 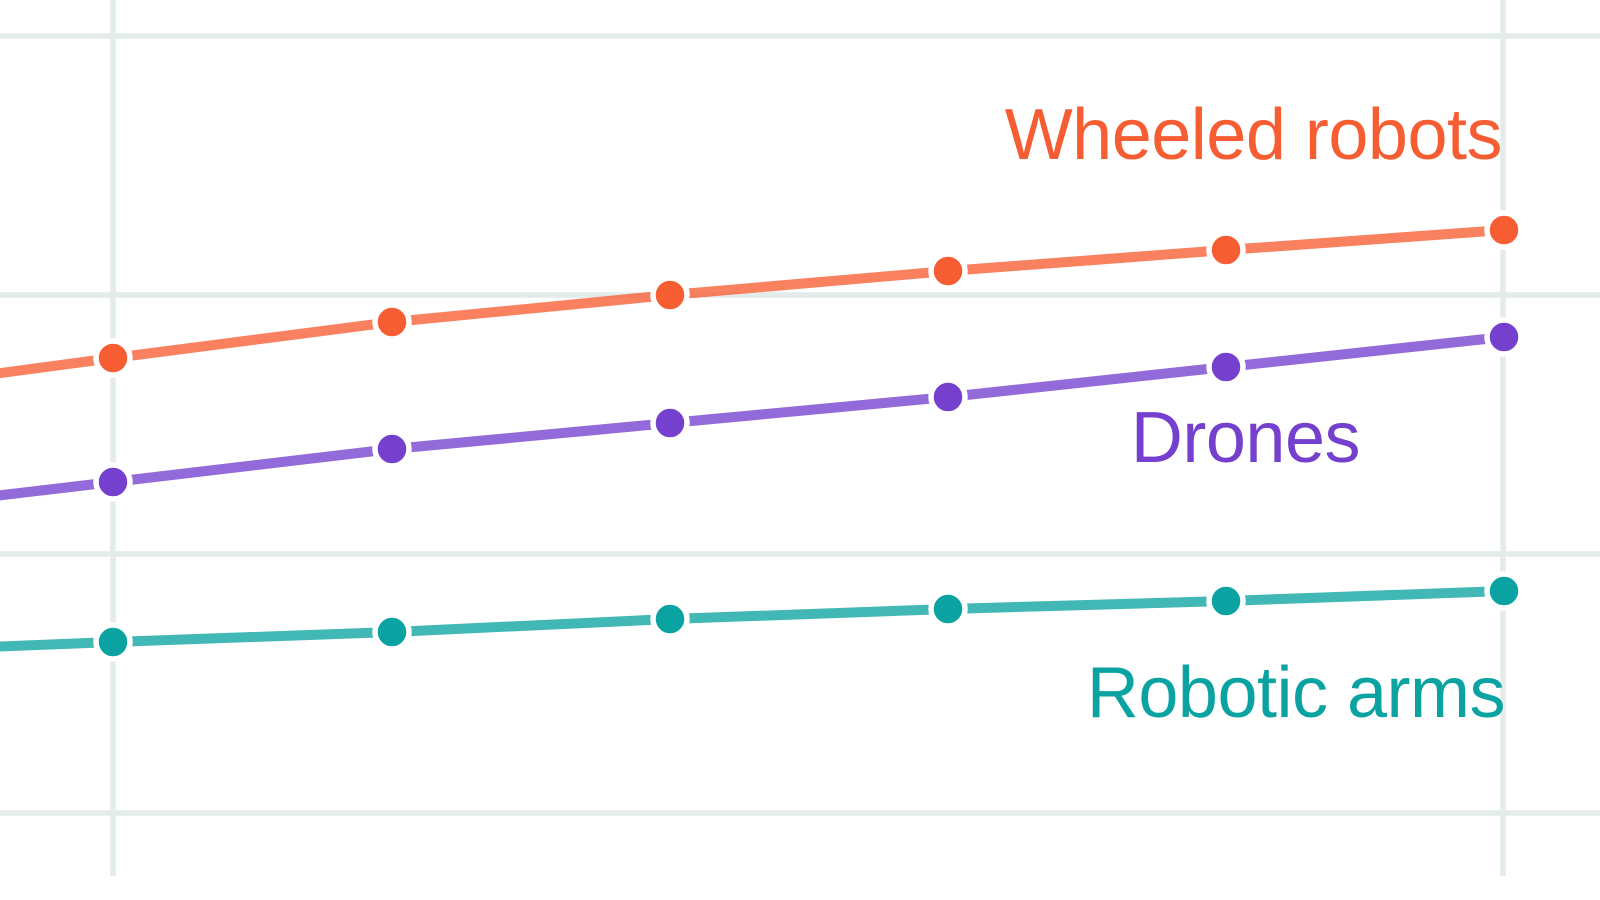 I want to click on series-label-drones: Drones, so click(x=1245, y=438).